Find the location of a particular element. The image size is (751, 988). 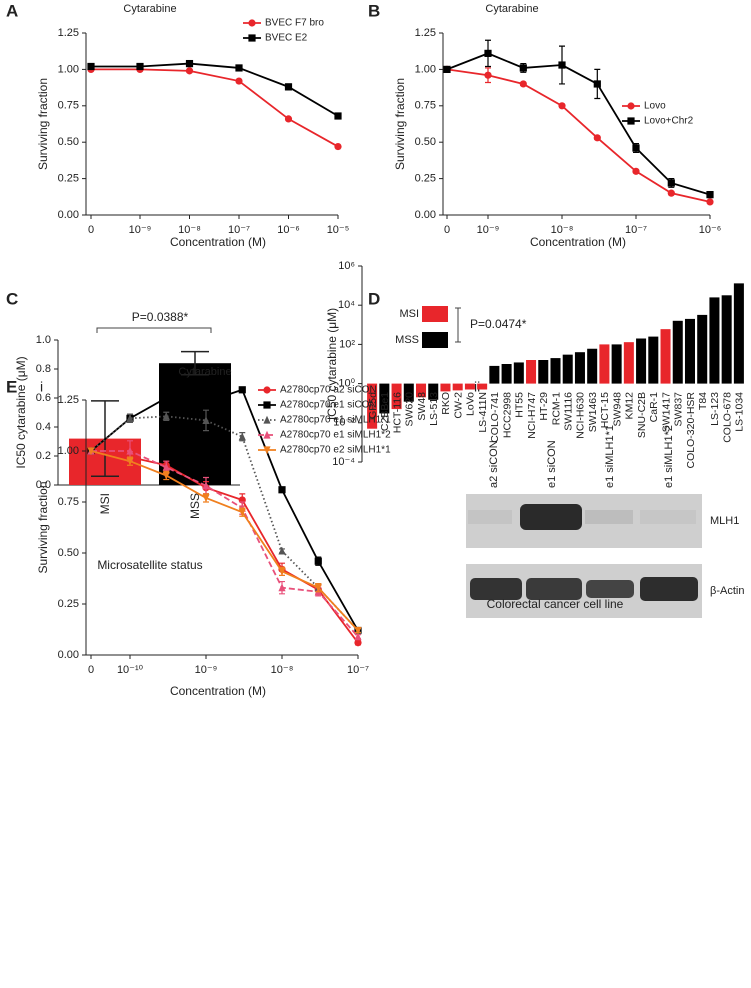

chart-title: Cytarabine is located at coordinates (204, 372).